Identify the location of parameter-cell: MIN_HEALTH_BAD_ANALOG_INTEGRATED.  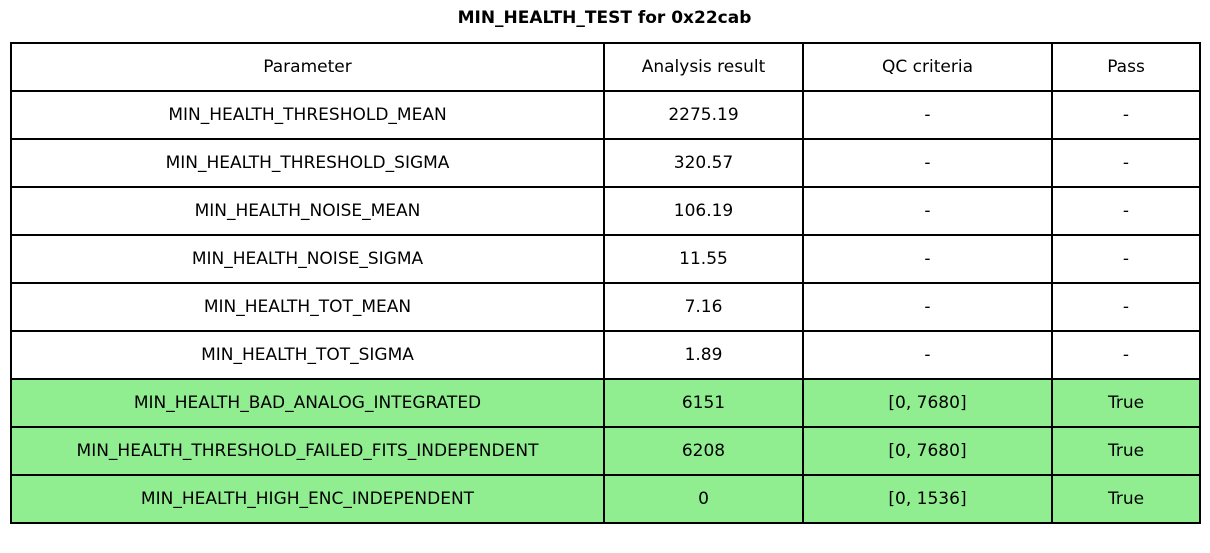
(307, 403).